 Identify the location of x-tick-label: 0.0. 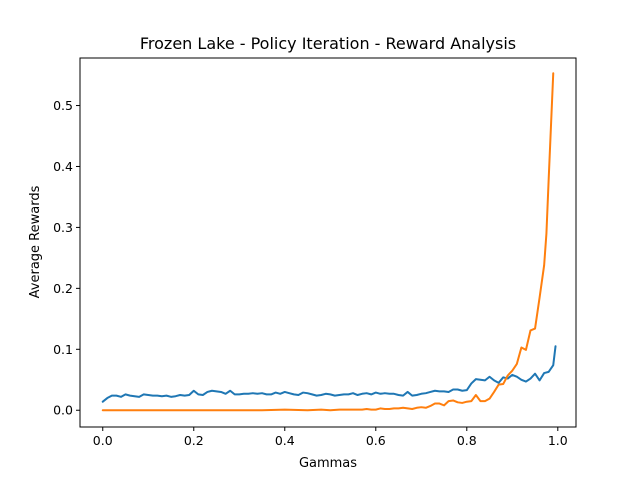
(103, 440).